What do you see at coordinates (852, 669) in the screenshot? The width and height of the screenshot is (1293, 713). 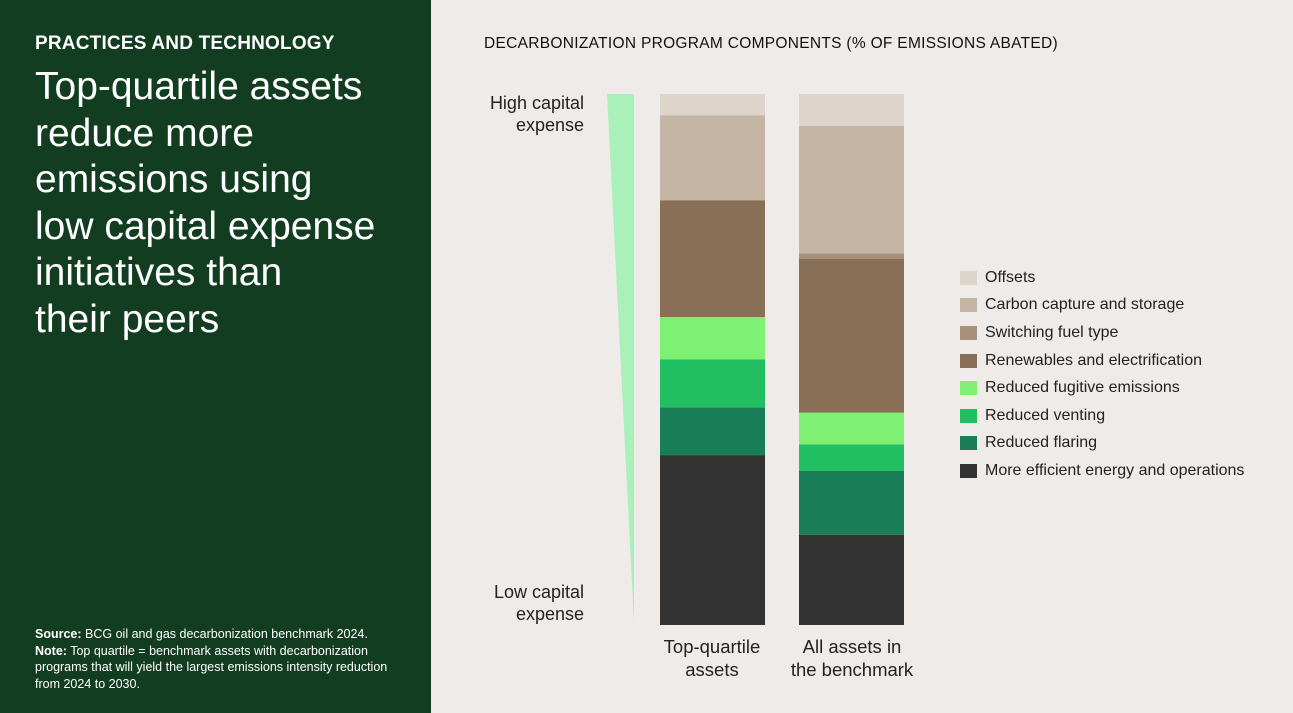 I see `category-label-all-assets-line2: the benchmark` at bounding box center [852, 669].